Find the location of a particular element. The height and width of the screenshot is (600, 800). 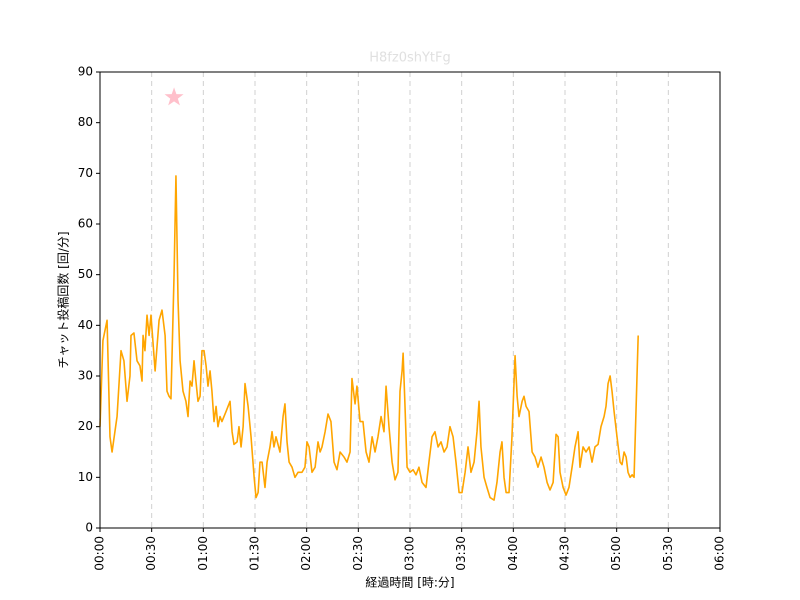

y-tick-label: 90 is located at coordinates (85, 72).